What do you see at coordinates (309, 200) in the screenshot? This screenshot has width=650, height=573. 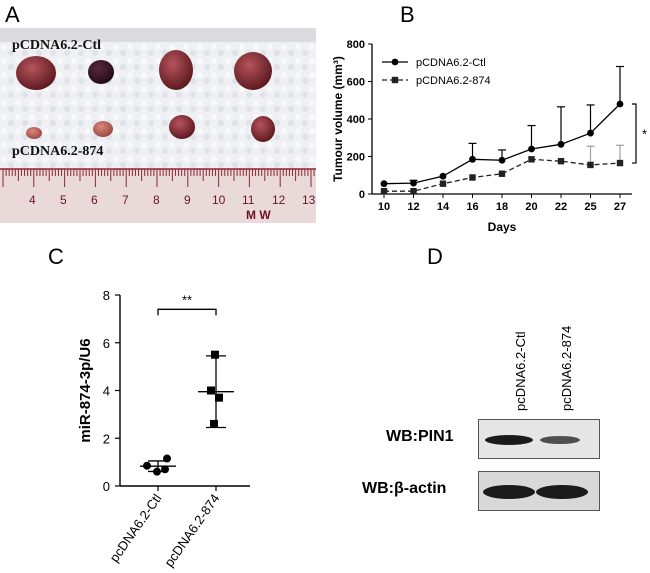 I see `ruler-number: 13` at bounding box center [309, 200].